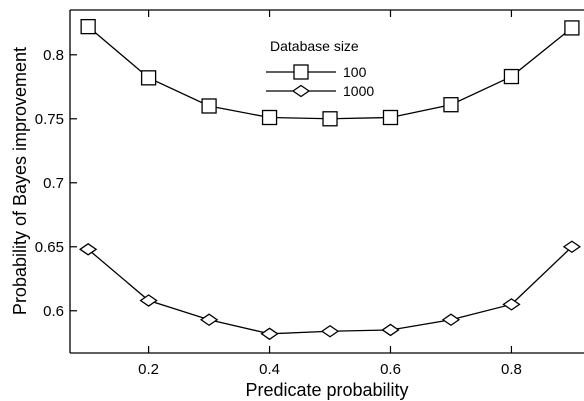 This screenshot has width=584, height=401. I want to click on legend-title: Database size, so click(314, 46).